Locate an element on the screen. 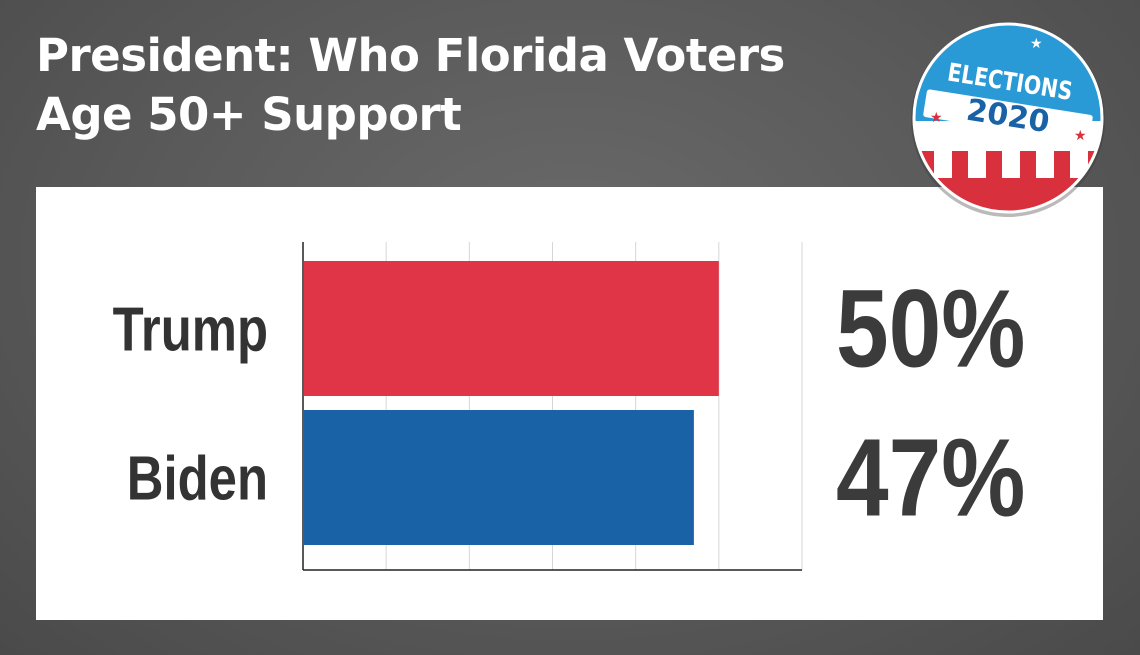  title-line-2: Age 50+ Support is located at coordinates (249, 114).